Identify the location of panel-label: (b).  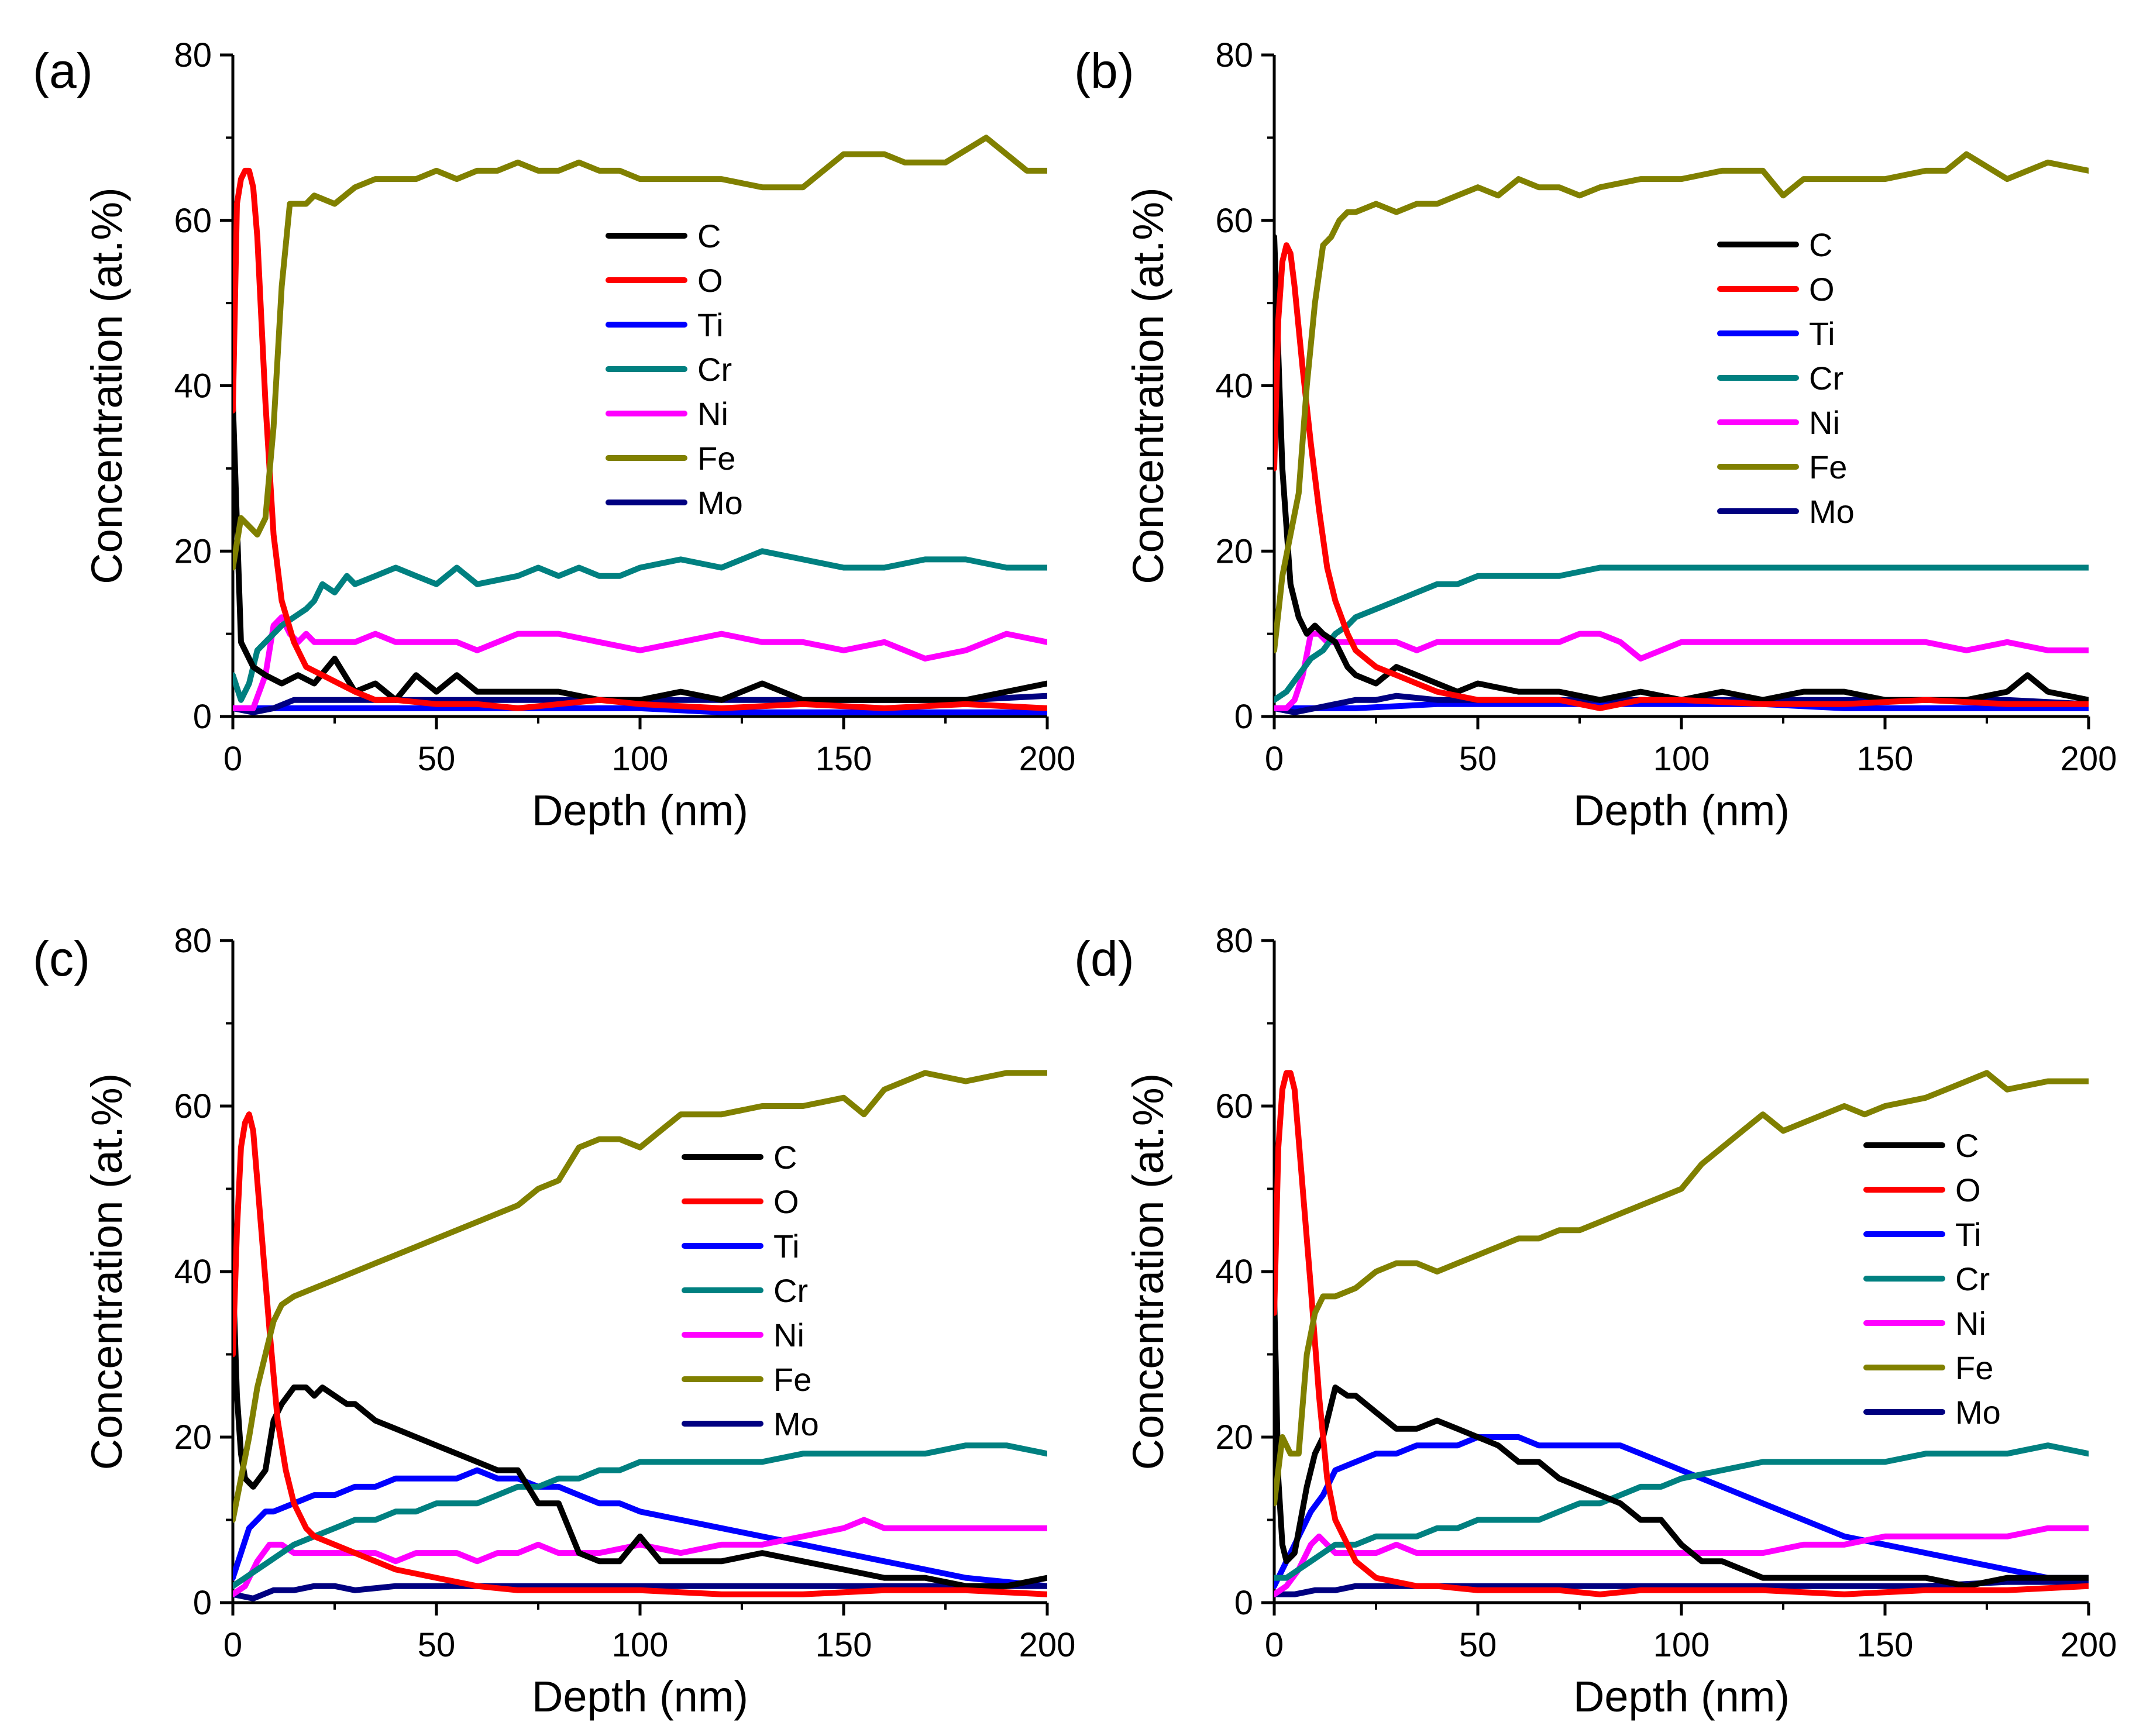
(1104, 70).